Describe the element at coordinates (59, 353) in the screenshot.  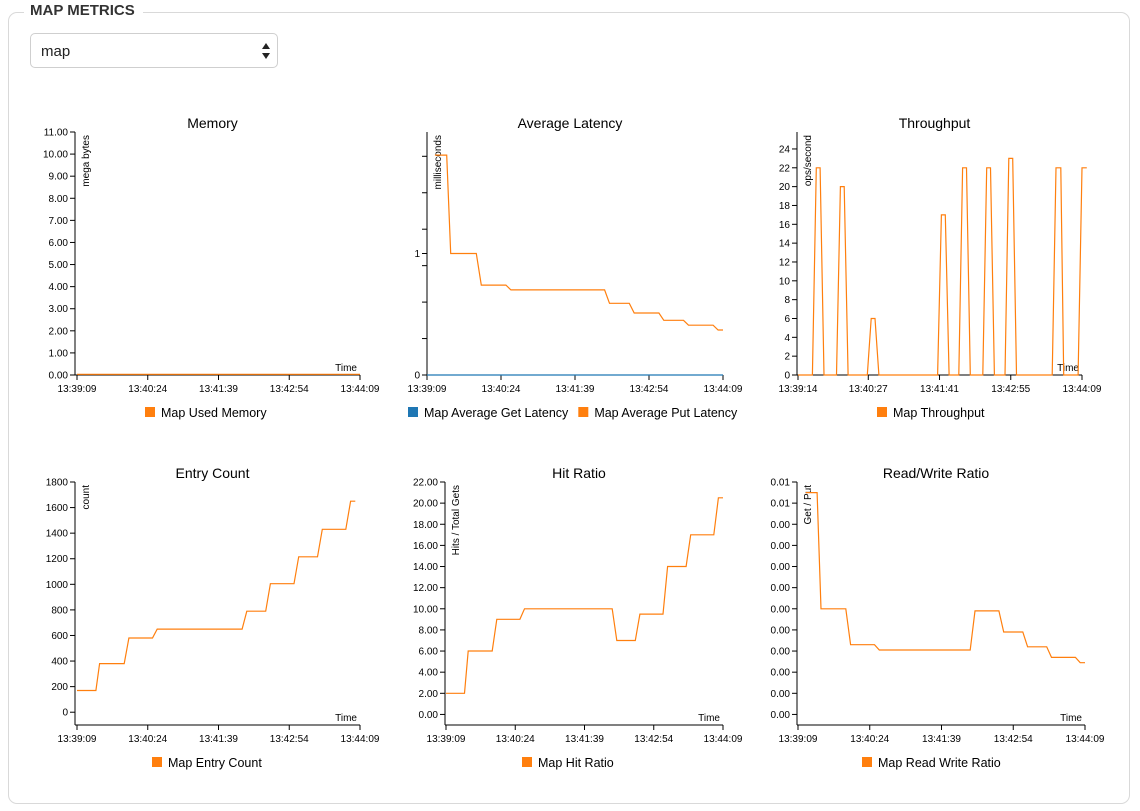
I see `y-tick-label: 1.00` at that location.